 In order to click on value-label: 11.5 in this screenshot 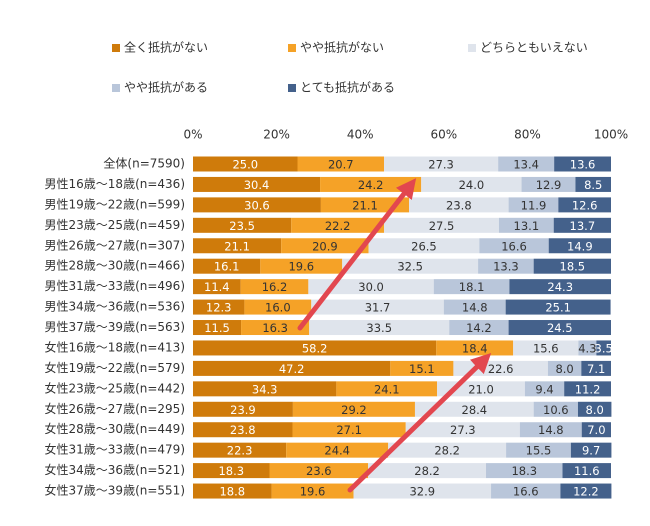, I will do `click(217, 328)`.